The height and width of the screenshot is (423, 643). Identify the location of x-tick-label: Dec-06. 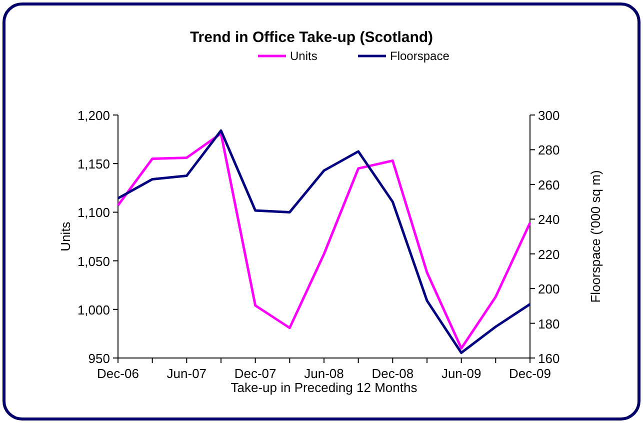
(118, 373).